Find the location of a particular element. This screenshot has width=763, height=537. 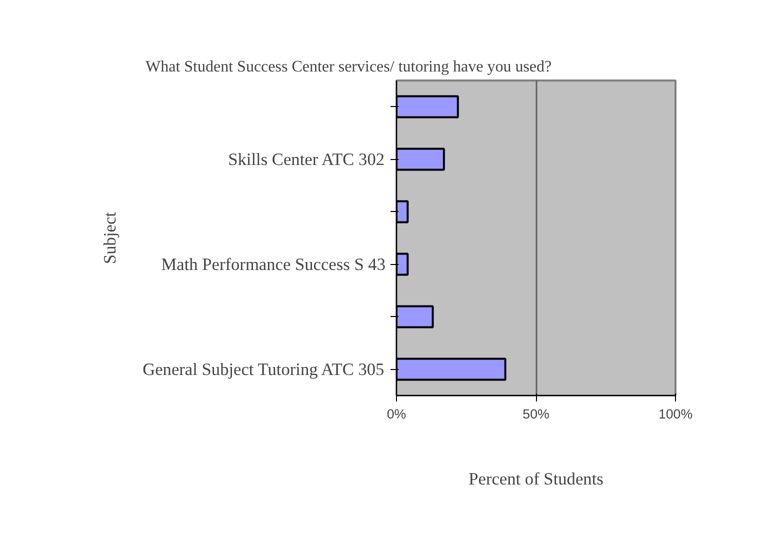

x-tick-label: 100% is located at coordinates (675, 414).